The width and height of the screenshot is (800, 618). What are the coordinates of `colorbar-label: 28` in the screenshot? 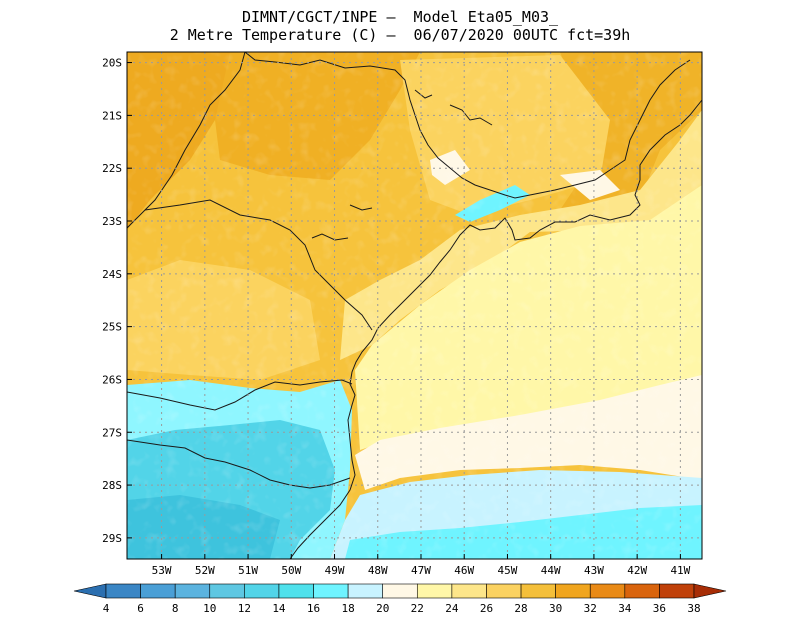 It's located at (520, 608).